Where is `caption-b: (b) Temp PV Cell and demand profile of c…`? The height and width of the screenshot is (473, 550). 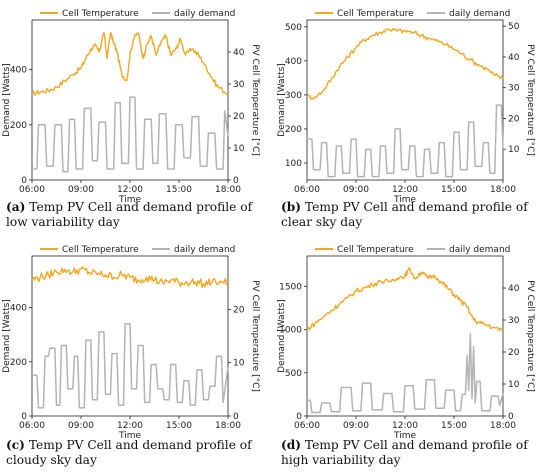
caption-b: (b) Temp PV Cell and demand profile of c… is located at coordinates (412, 215).